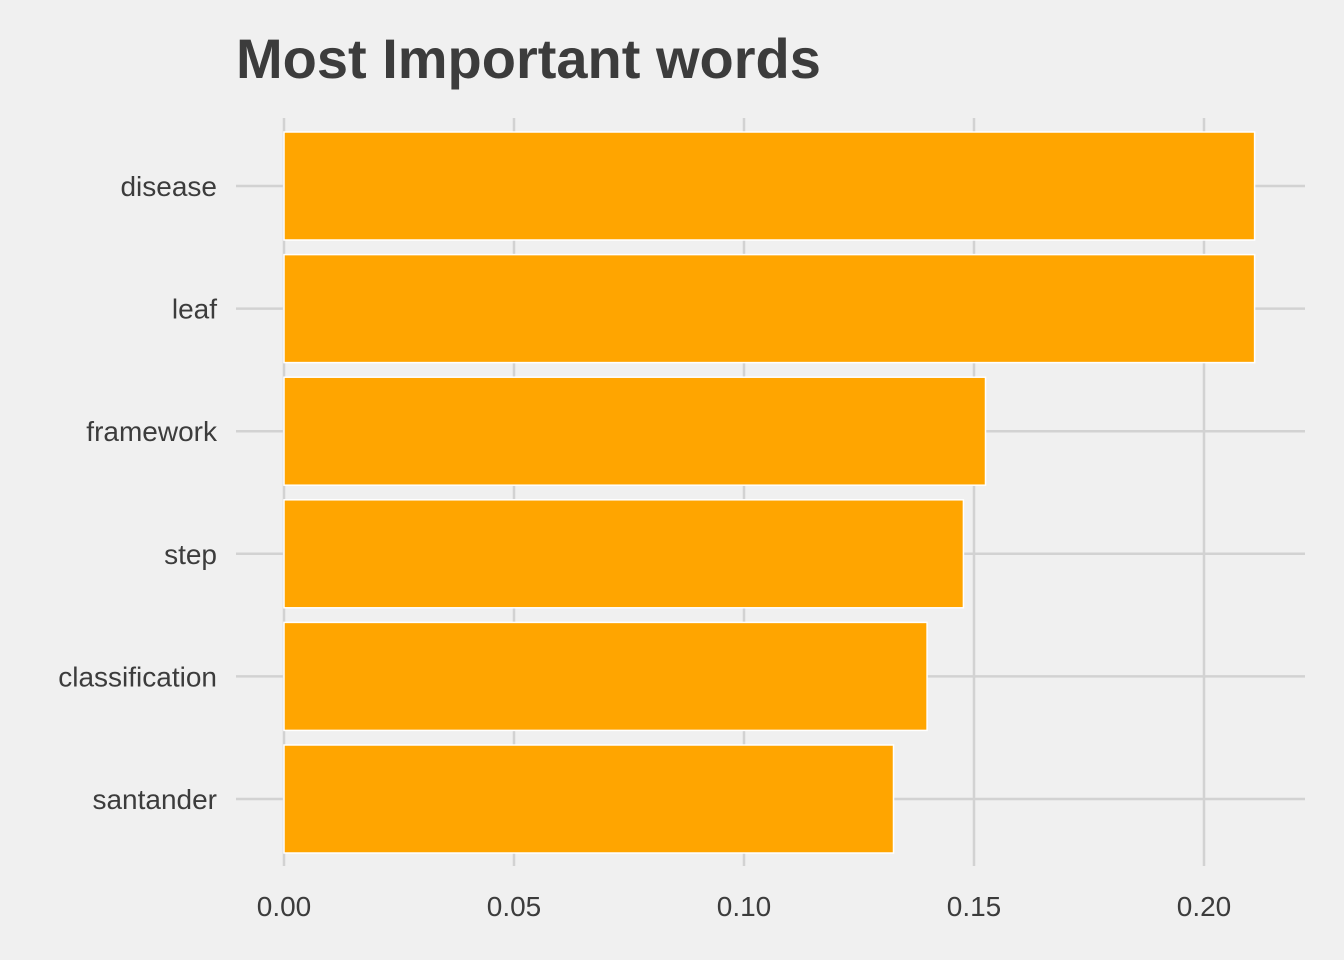  What do you see at coordinates (605, 676) in the screenshot?
I see `bar-classification` at bounding box center [605, 676].